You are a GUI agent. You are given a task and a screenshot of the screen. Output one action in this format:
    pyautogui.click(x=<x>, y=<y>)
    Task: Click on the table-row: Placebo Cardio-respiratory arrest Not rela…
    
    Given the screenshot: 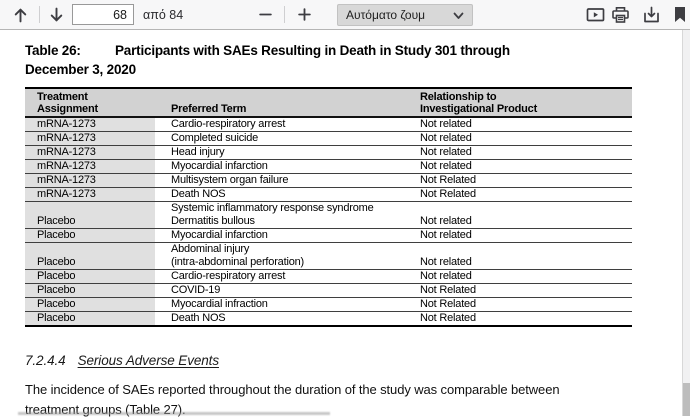 What is the action you would take?
    pyautogui.click(x=328, y=276)
    